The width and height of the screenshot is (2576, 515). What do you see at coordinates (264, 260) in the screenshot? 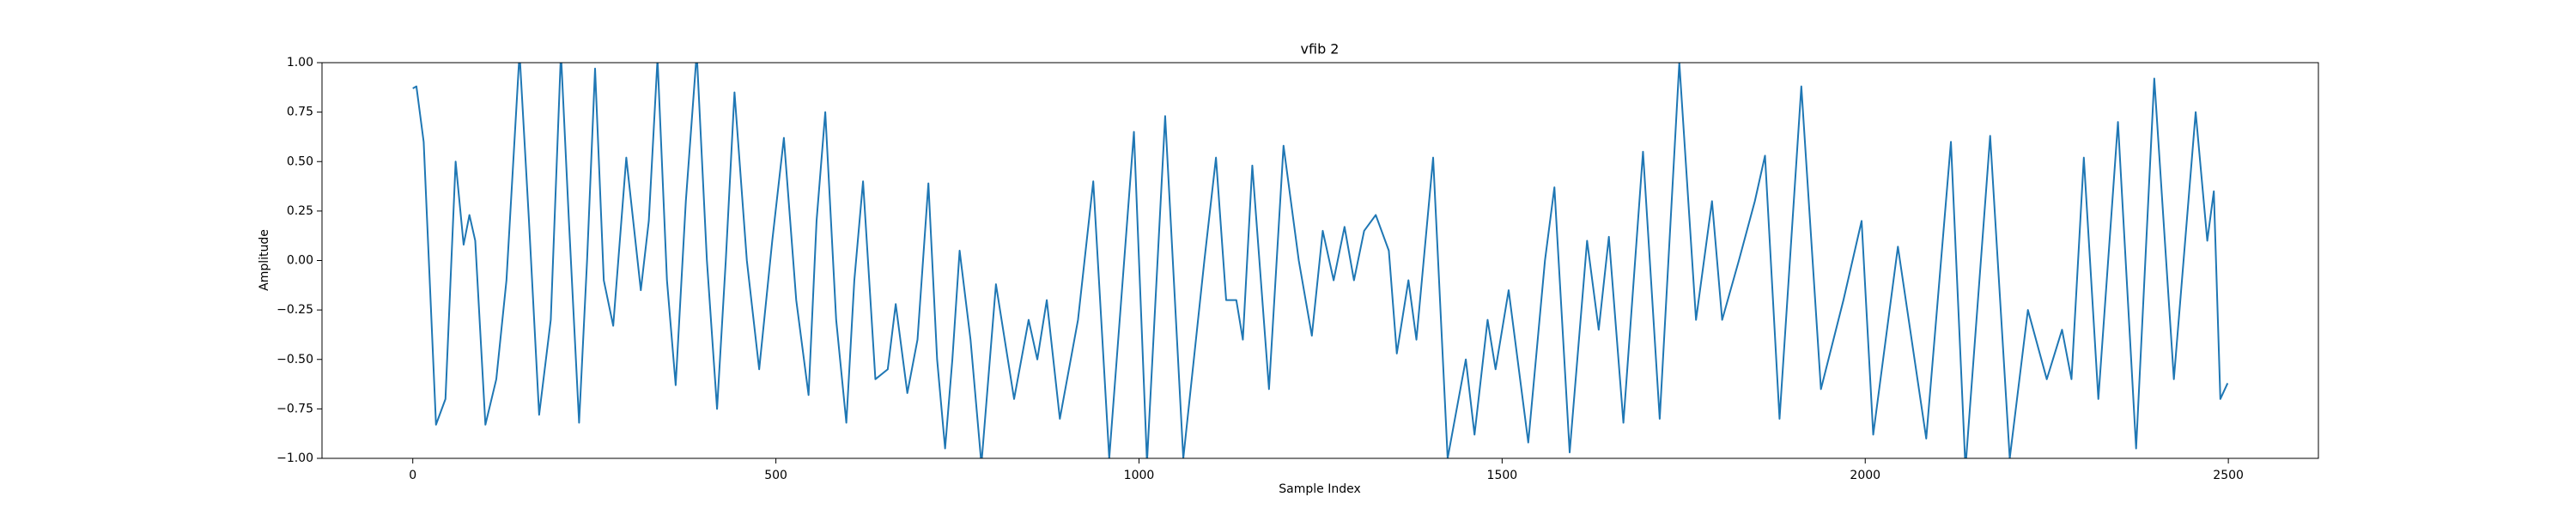
I see `y-axis-label: Amplitude` at bounding box center [264, 260].